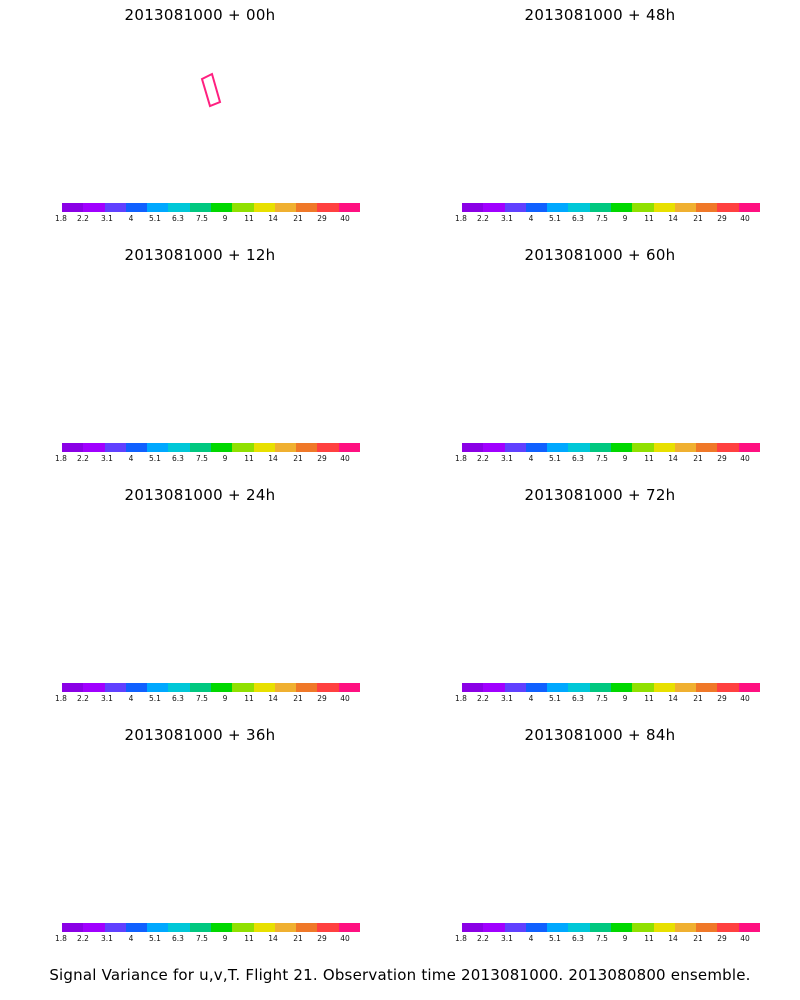  Describe the element at coordinates (155, 698) in the screenshot. I see `colorbar-tick-label: 5.1` at that location.